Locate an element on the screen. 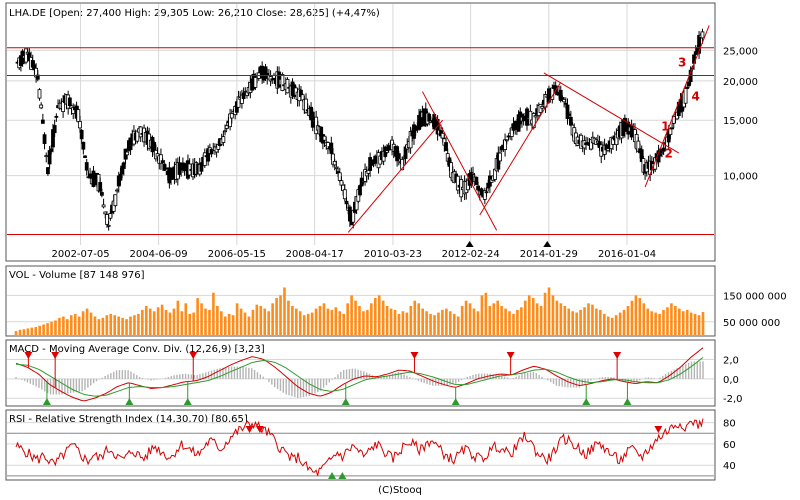 Image resolution: width=800 pixels, height=500 pixels. rsi-y-tick-1: 60 is located at coordinates (729, 445).